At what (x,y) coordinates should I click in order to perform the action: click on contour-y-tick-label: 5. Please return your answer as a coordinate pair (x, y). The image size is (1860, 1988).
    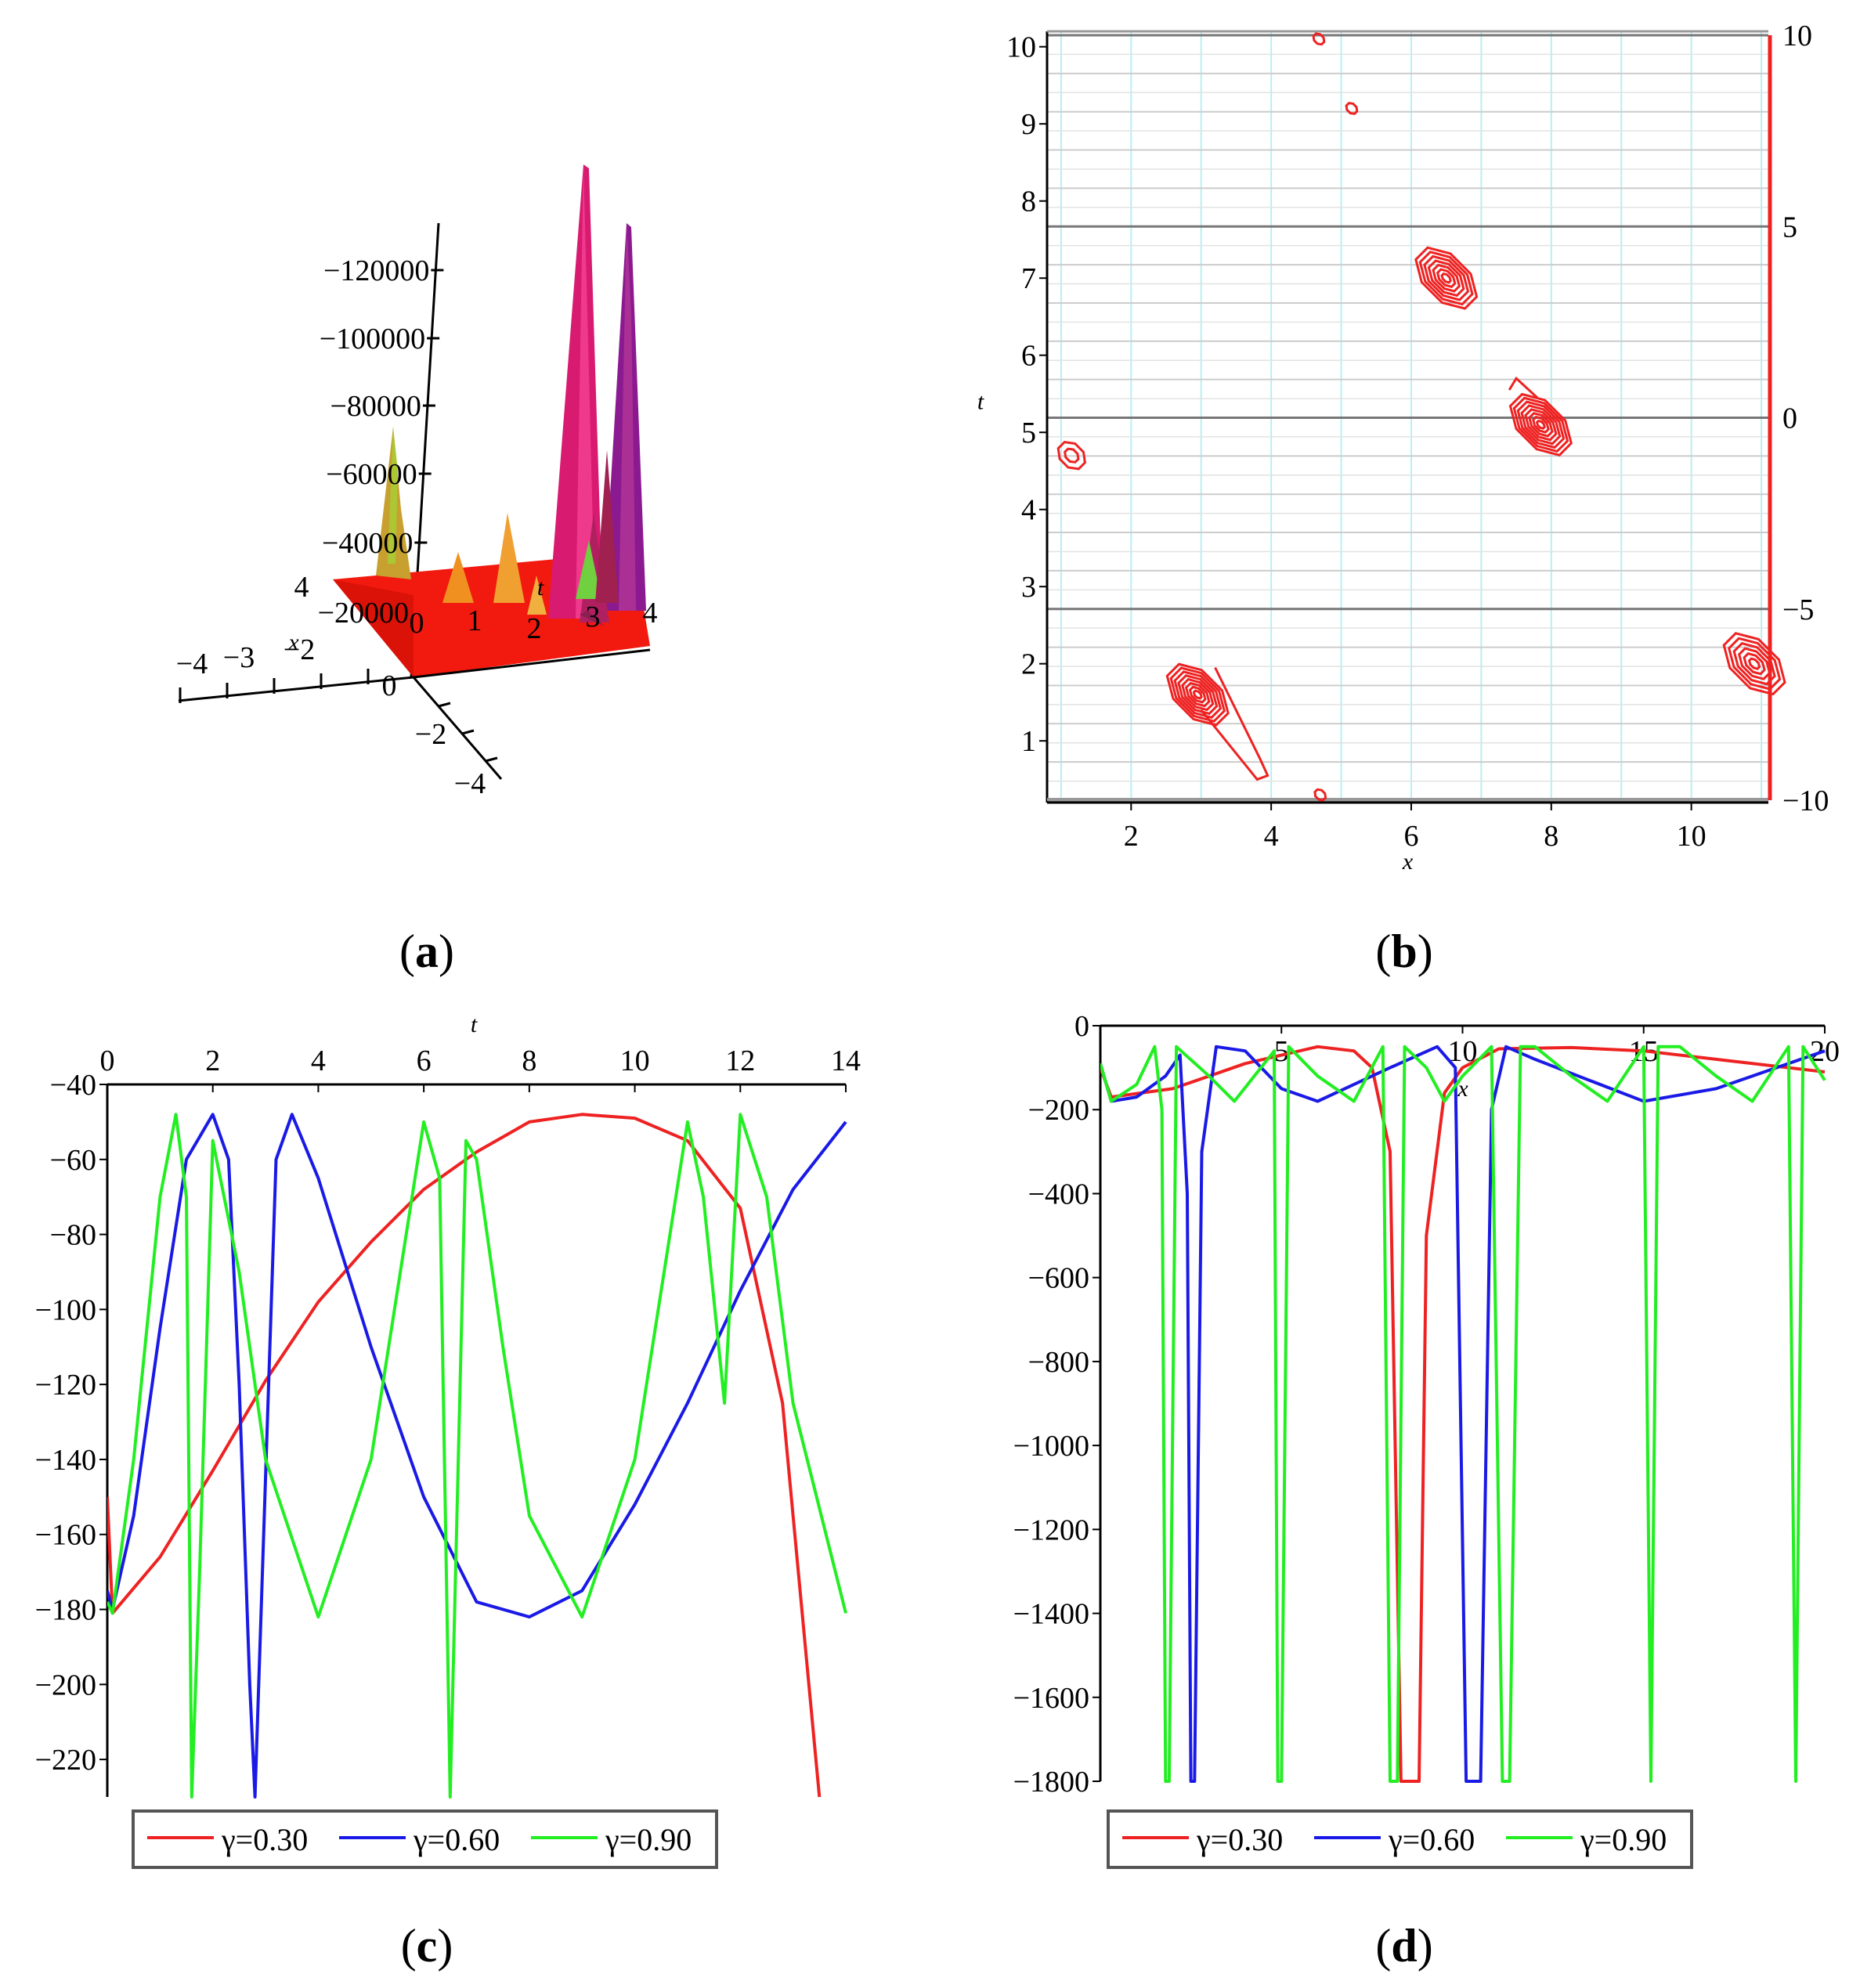
    Looking at the image, I should click on (1028, 433).